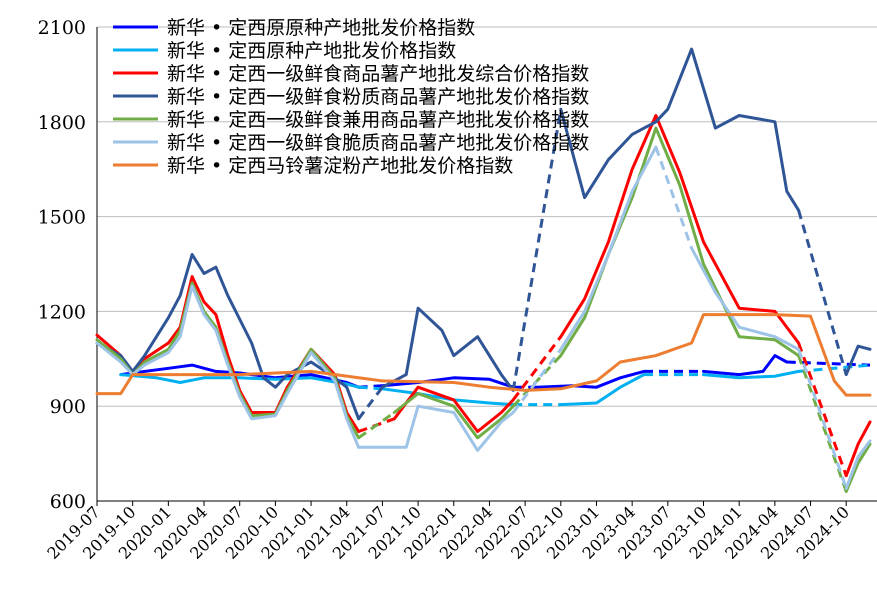  I want to click on y-tick-label: 1500, so click(62, 218).